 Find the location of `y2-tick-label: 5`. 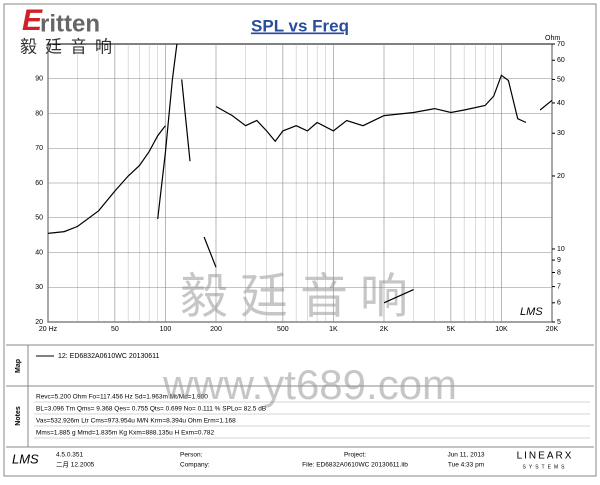

y2-tick-label: 5 is located at coordinates (559, 322).